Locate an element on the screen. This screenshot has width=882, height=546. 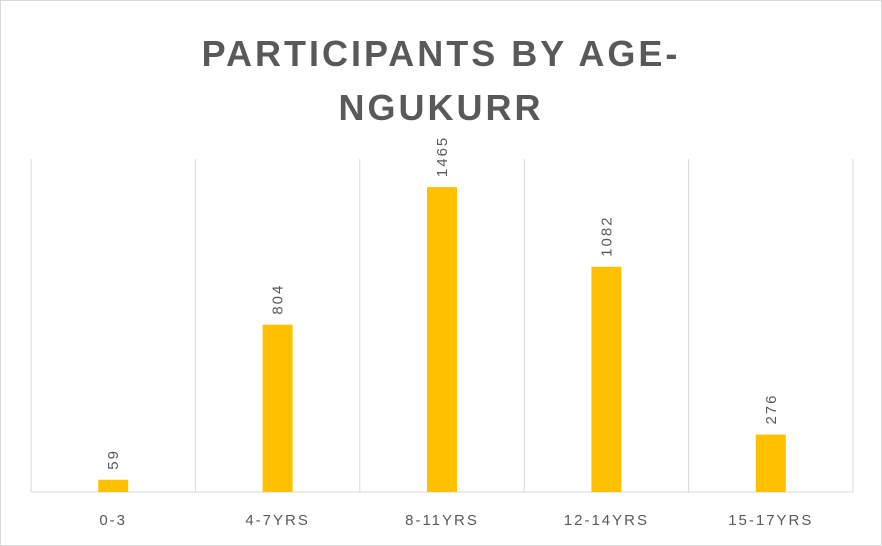
data-label: 1465 is located at coordinates (442, 156).